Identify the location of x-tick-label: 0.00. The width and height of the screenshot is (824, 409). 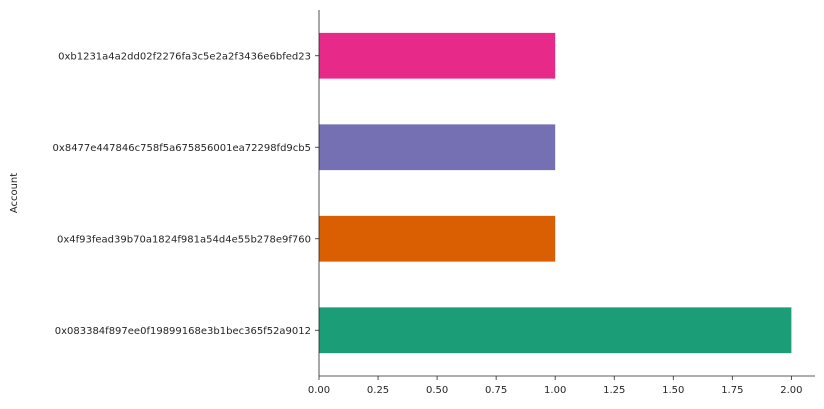
(319, 390).